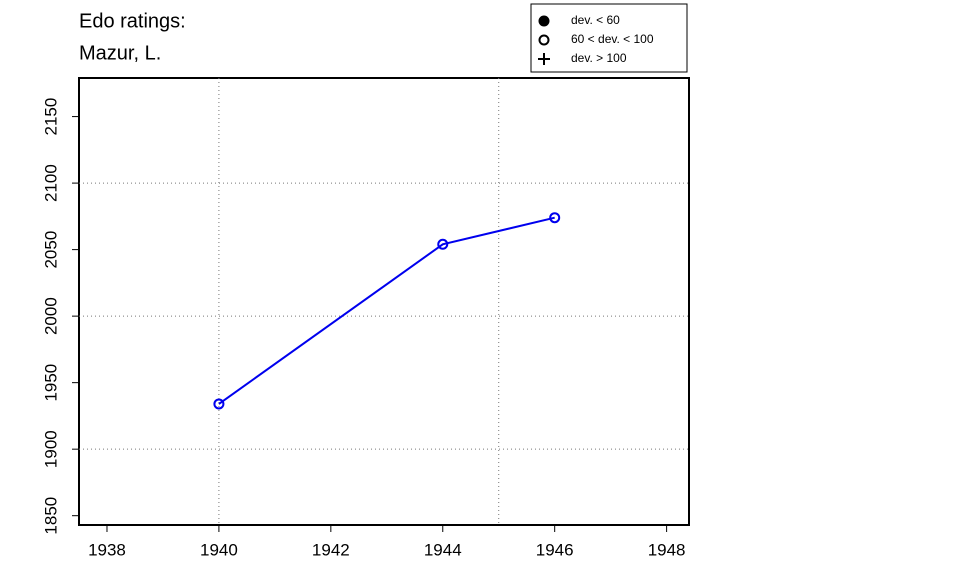  Describe the element at coordinates (555, 549) in the screenshot. I see `x-tick-label: 1946` at that location.